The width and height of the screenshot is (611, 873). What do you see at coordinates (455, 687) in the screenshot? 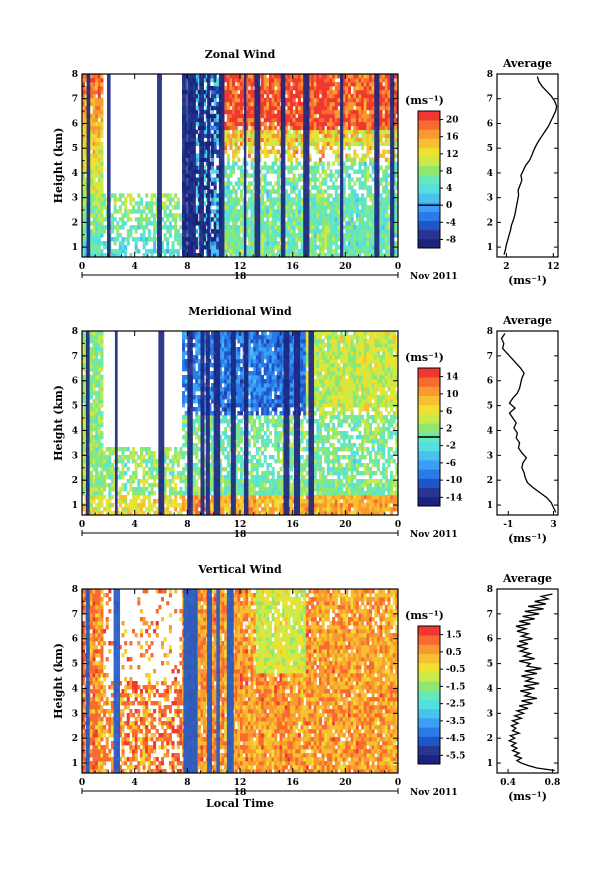
I see `colorbar-tick-label: -1.5` at bounding box center [455, 687].